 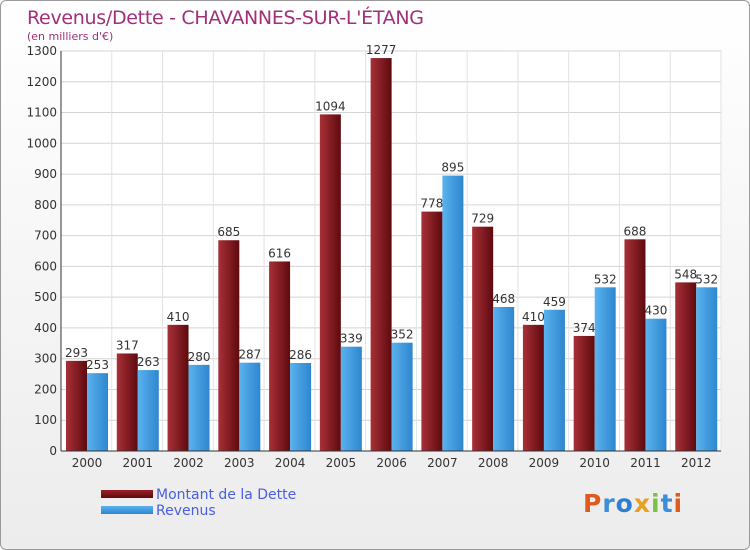 What do you see at coordinates (127, 345) in the screenshot?
I see `data-label-debt: 317` at bounding box center [127, 345].